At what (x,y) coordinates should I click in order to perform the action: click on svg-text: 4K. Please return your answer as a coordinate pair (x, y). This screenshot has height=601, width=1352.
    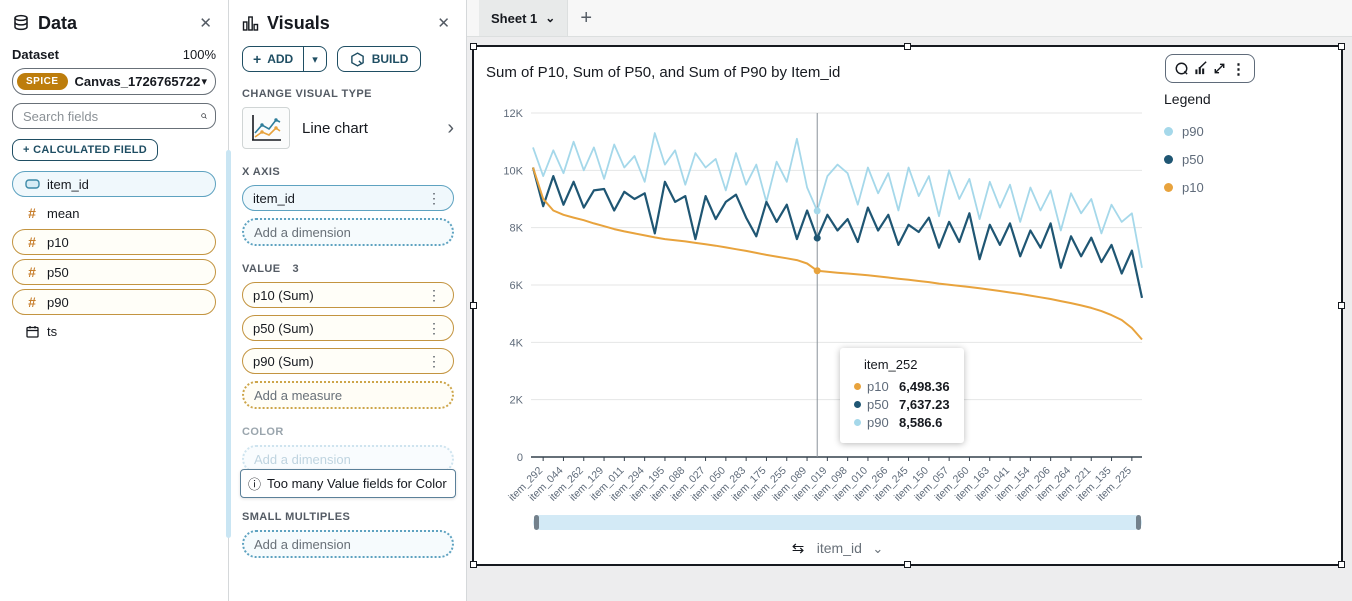
    Looking at the image, I should click on (517, 343).